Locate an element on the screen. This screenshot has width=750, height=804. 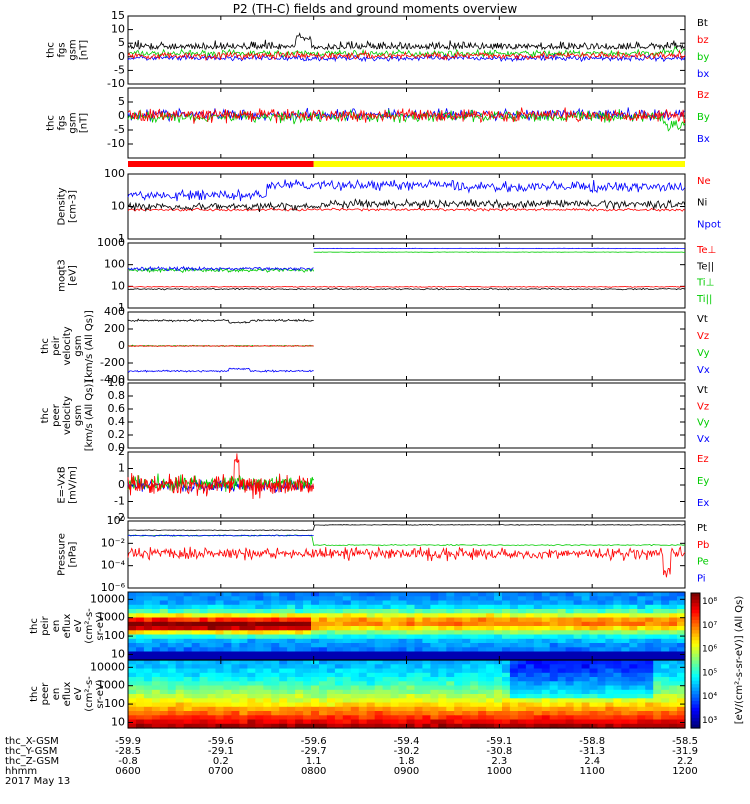
colorbar-tick-3: 10⁵ is located at coordinates (709, 673).